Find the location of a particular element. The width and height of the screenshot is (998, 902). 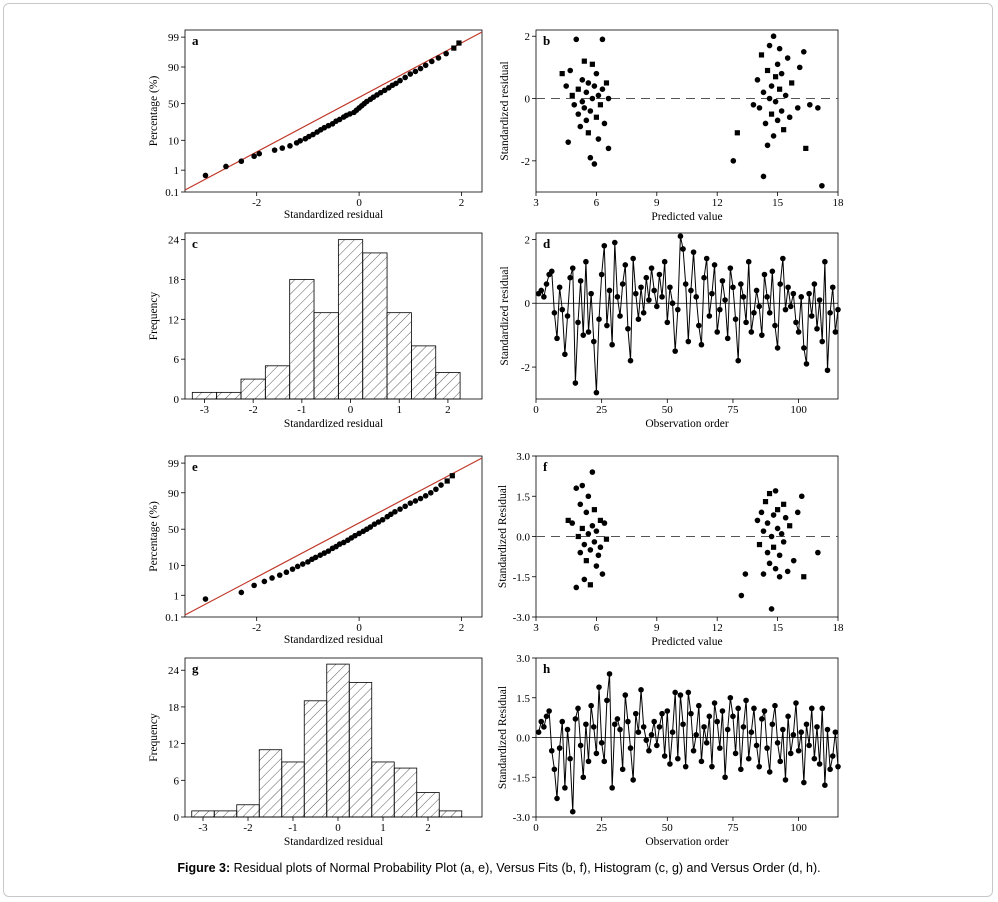

panel-letter-a: a is located at coordinates (195, 40).